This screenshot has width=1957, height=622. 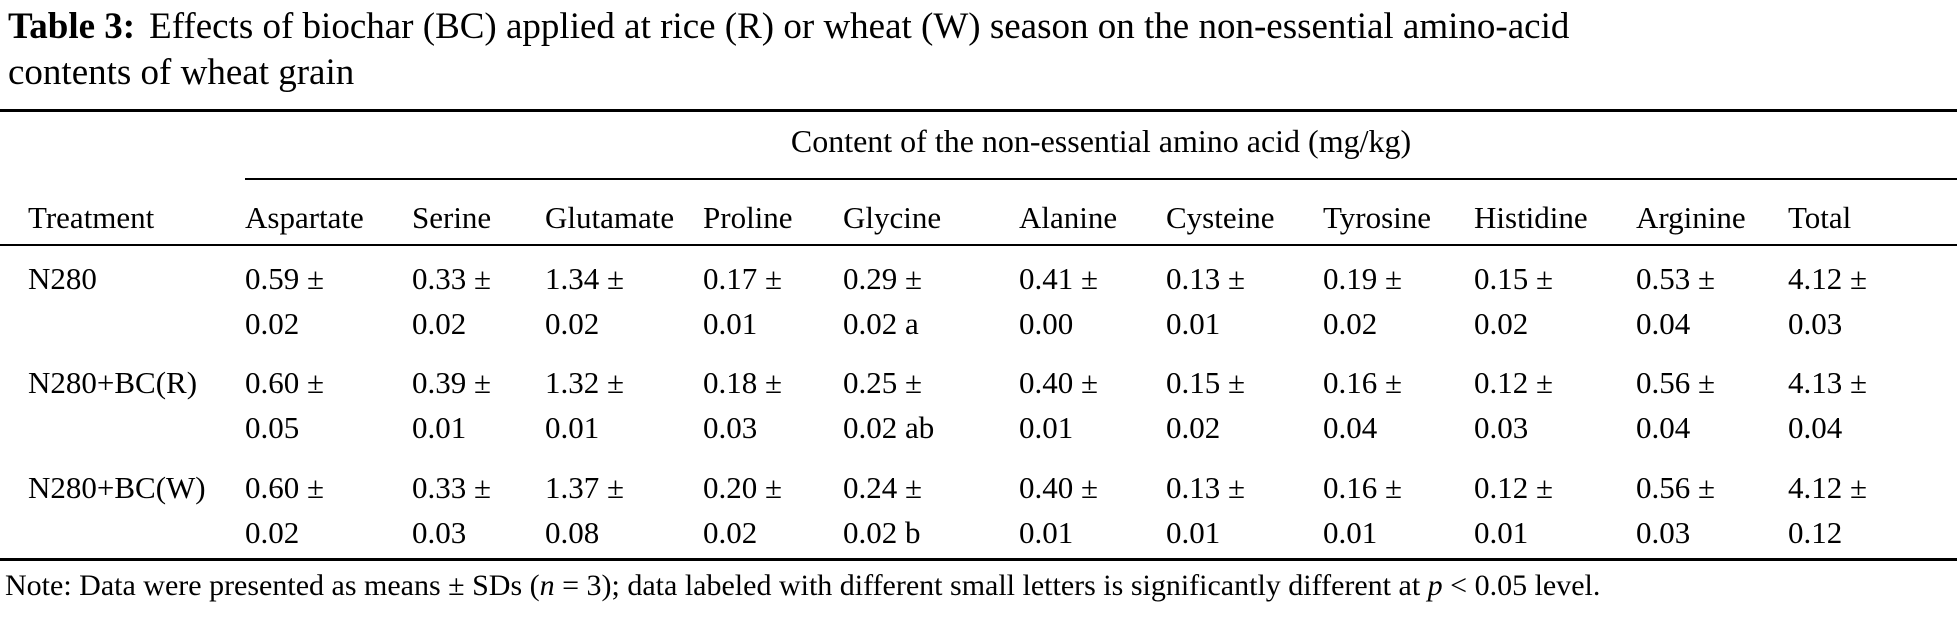 I want to click on value-cell-tyrosine: 0.16 ± 0.04, so click(x=1398, y=402).